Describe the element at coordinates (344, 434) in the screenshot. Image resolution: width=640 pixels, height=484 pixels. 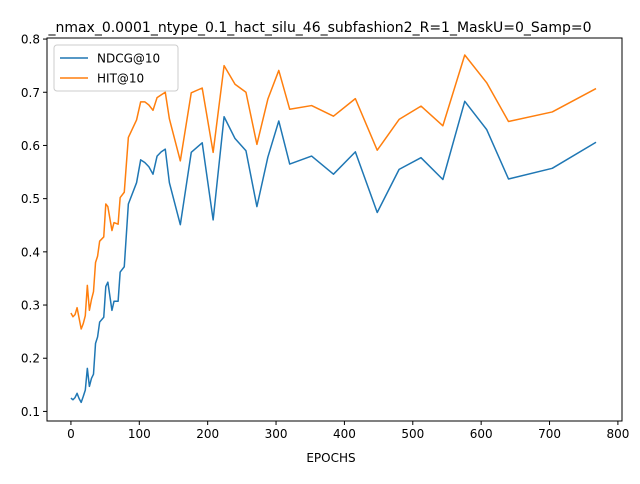
I see `x-tick-label: 400` at that location.